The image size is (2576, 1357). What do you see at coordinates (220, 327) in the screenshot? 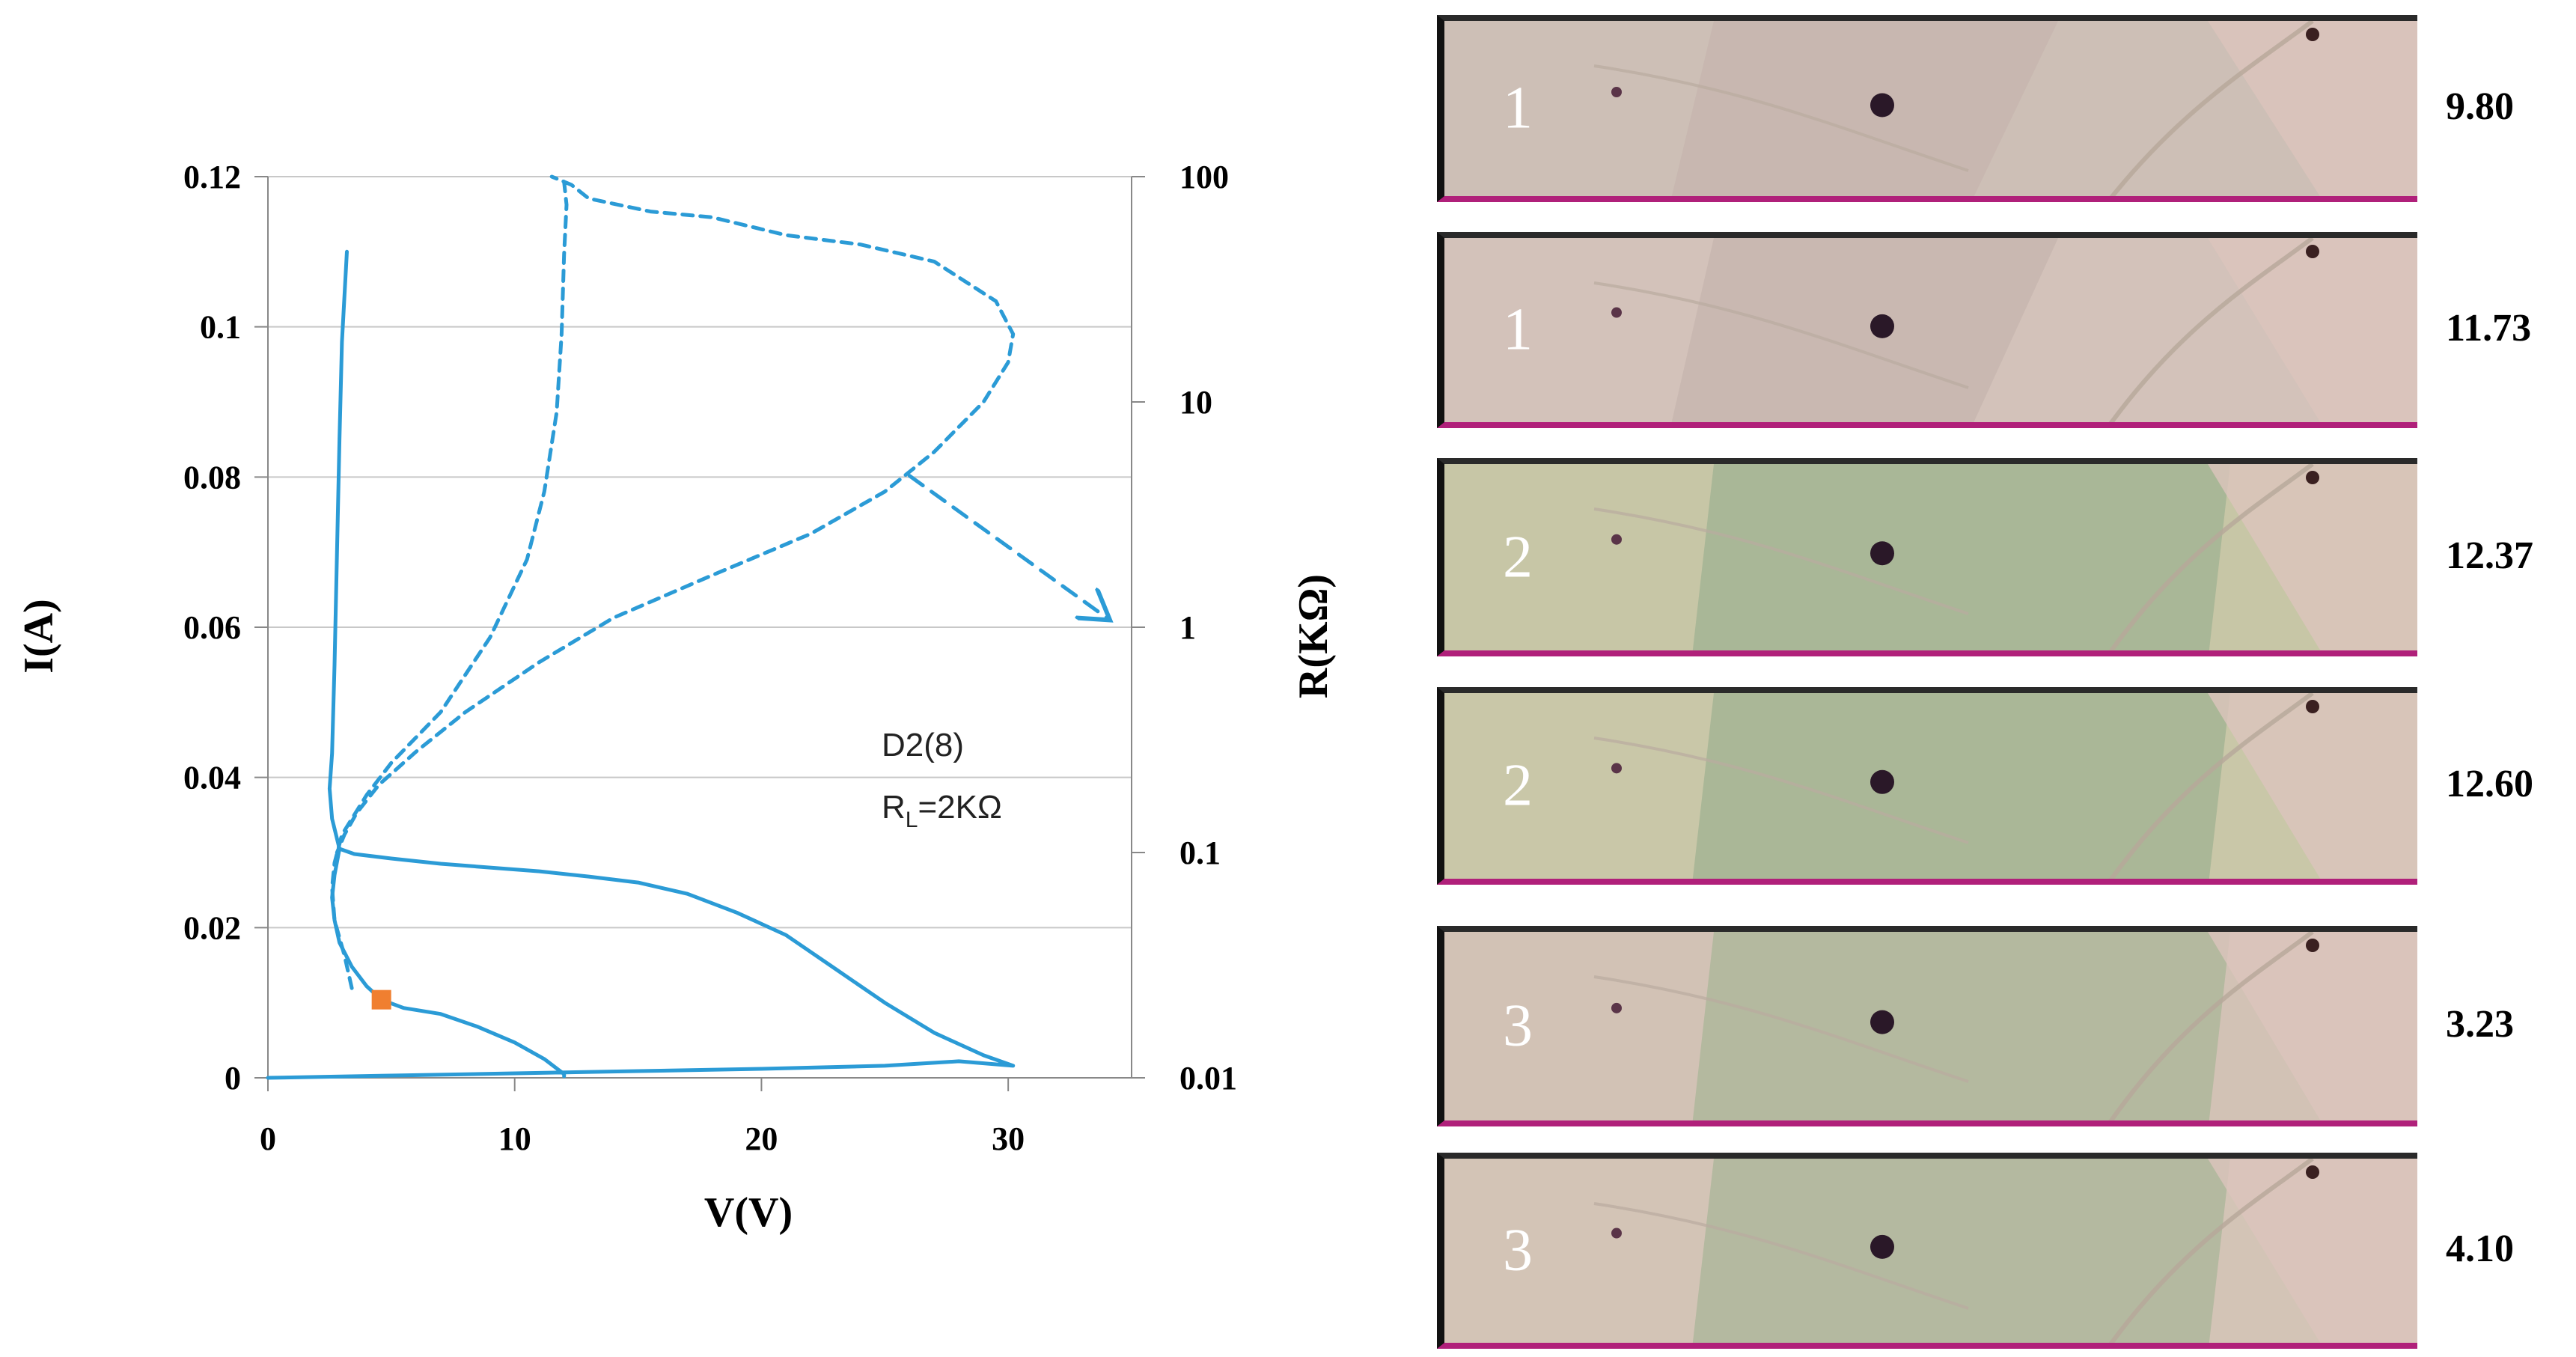
I see `y-tick-label: 0.1` at bounding box center [220, 327].